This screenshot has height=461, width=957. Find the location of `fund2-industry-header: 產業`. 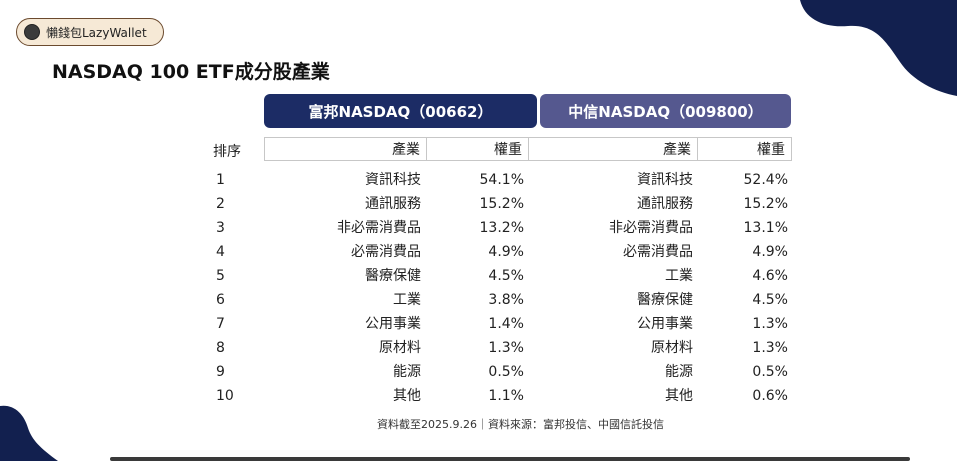

fund2-industry-header: 產業 is located at coordinates (613, 149).